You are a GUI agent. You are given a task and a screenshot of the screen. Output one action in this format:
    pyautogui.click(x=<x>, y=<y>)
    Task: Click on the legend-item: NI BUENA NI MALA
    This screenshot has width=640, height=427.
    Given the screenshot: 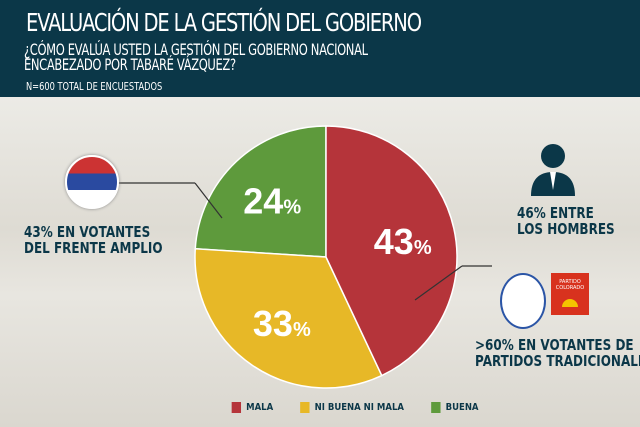 What is the action you would take?
    pyautogui.click(x=351, y=407)
    